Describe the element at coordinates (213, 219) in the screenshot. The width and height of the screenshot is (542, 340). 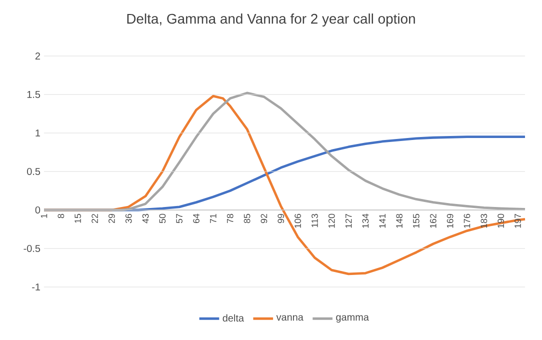
I see `x-tick-label: 71` at that location.